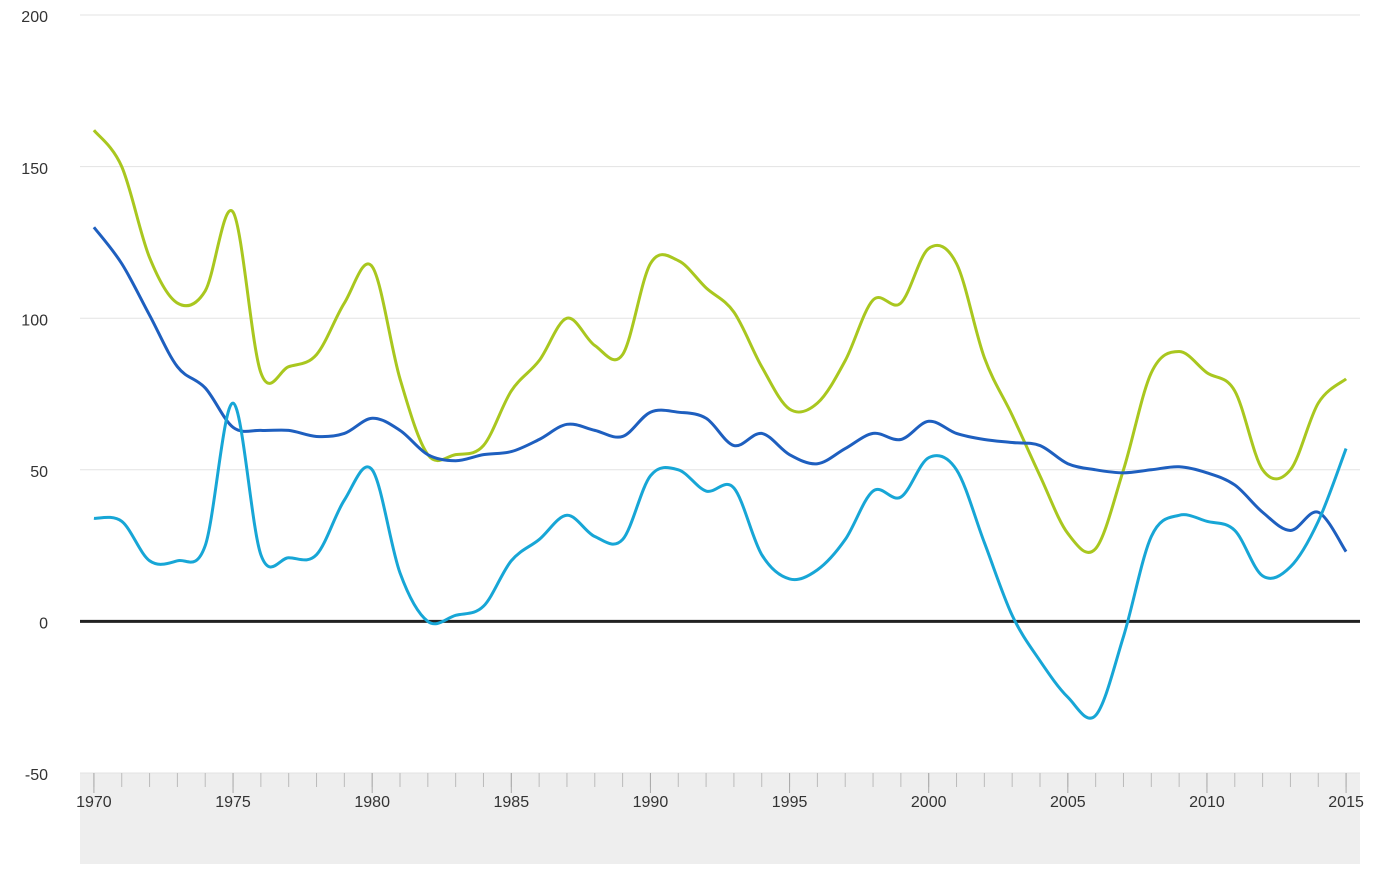 The height and width of the screenshot is (869, 1374). What do you see at coordinates (720, 818) in the screenshot?
I see `x-axis-band` at bounding box center [720, 818].